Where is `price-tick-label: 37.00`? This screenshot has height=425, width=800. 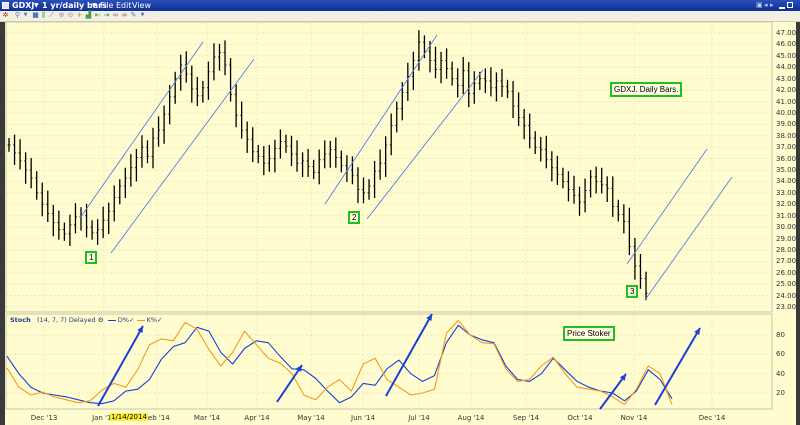
price-tick-label: 37.00 is located at coordinates (786, 147).